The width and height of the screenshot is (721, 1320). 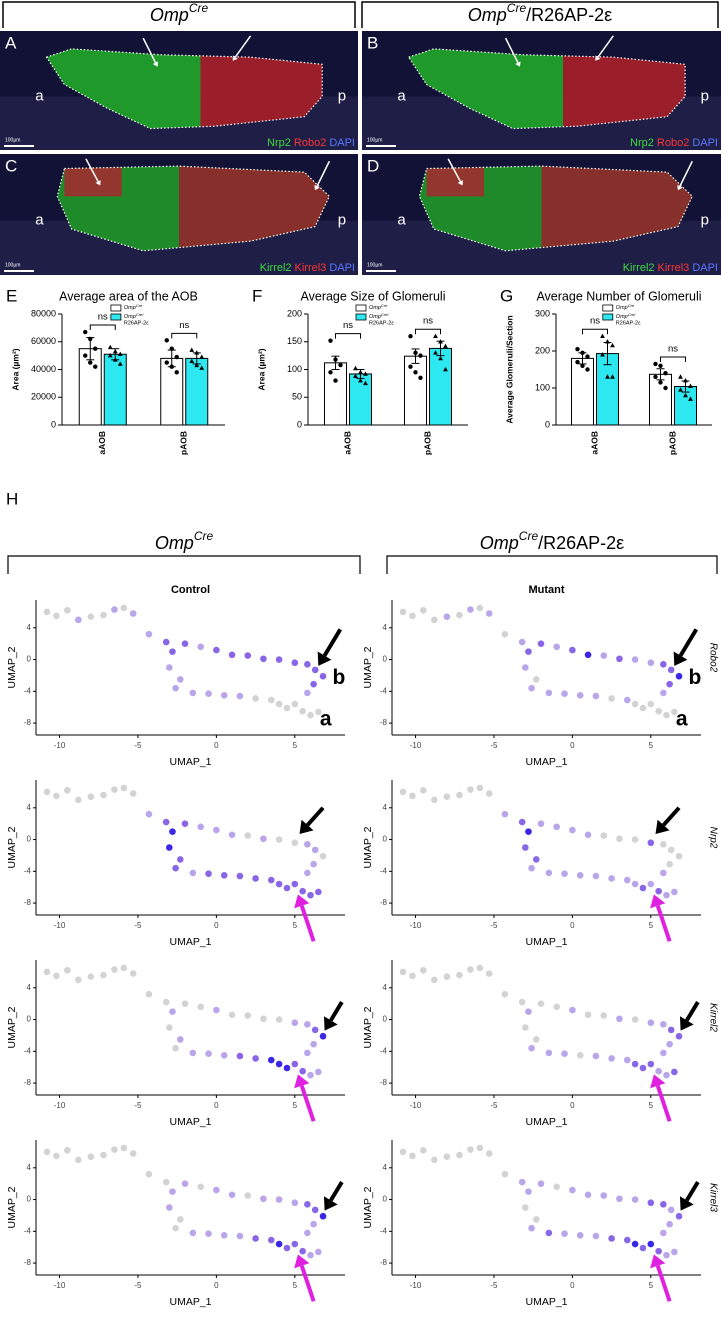 I want to click on x-tick-label: 5, so click(x=295, y=1105).